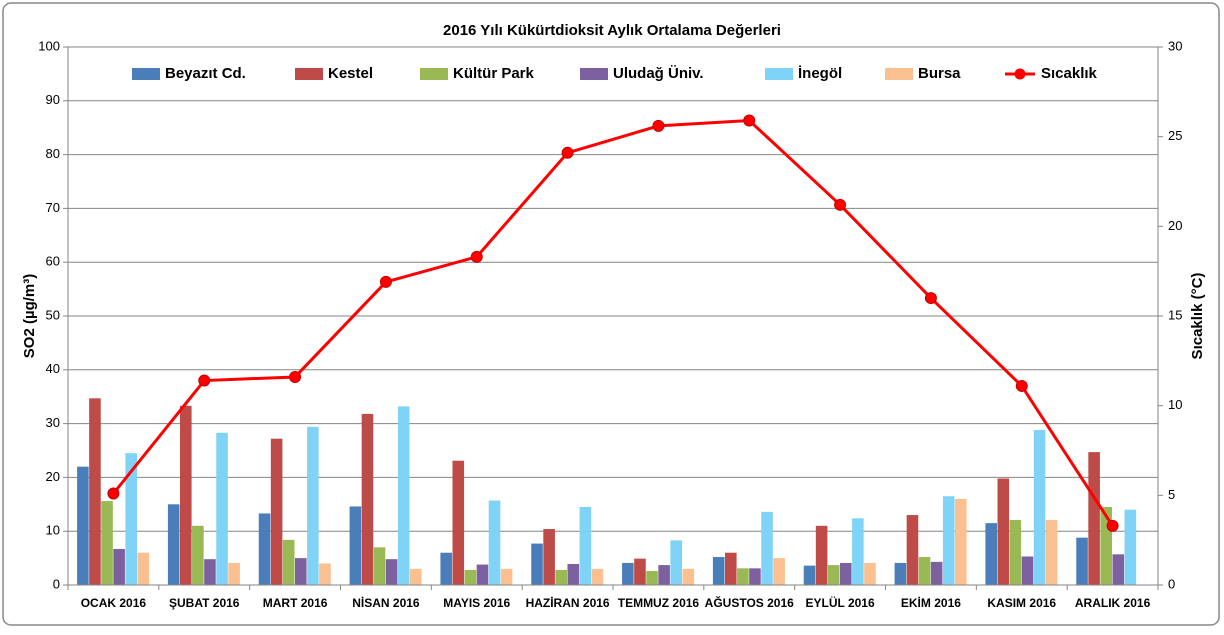 The height and width of the screenshot is (635, 1224). Describe the element at coordinates (1069, 73) in the screenshot. I see `legend-label: Sıcaklık` at that location.